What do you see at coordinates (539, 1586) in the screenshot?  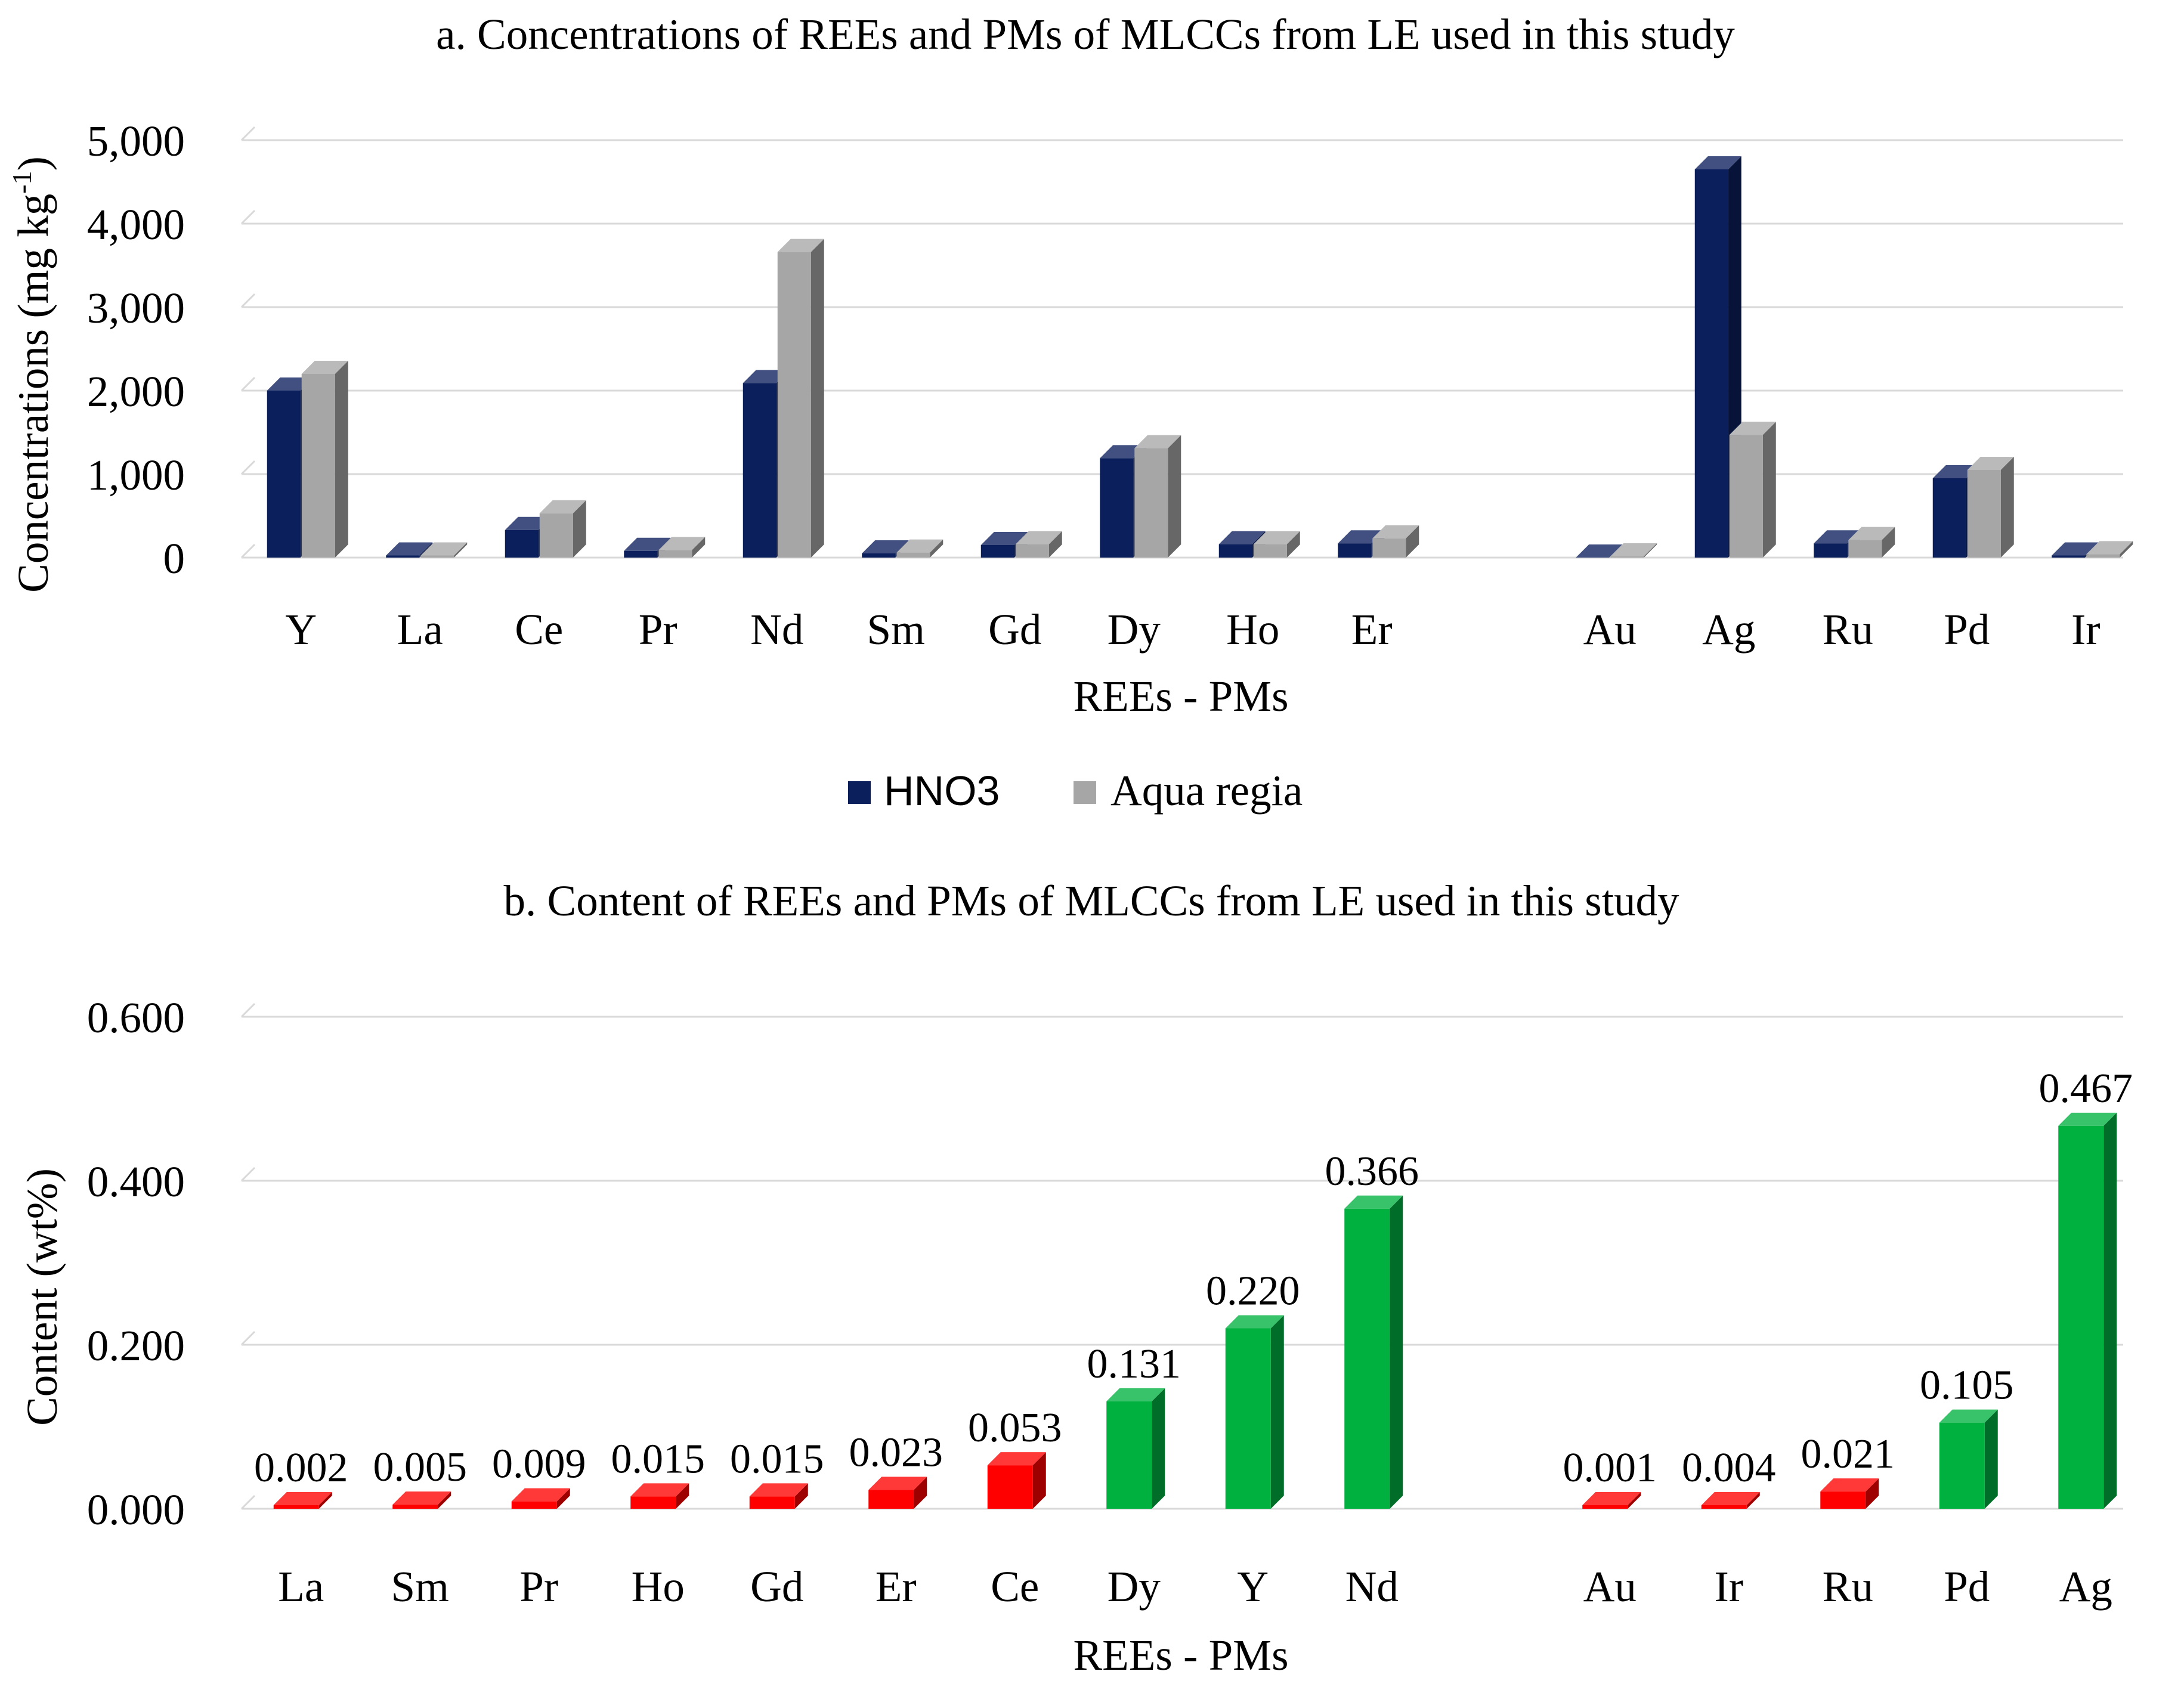 I see `chart-b-x-tick-pr: Pr` at bounding box center [539, 1586].